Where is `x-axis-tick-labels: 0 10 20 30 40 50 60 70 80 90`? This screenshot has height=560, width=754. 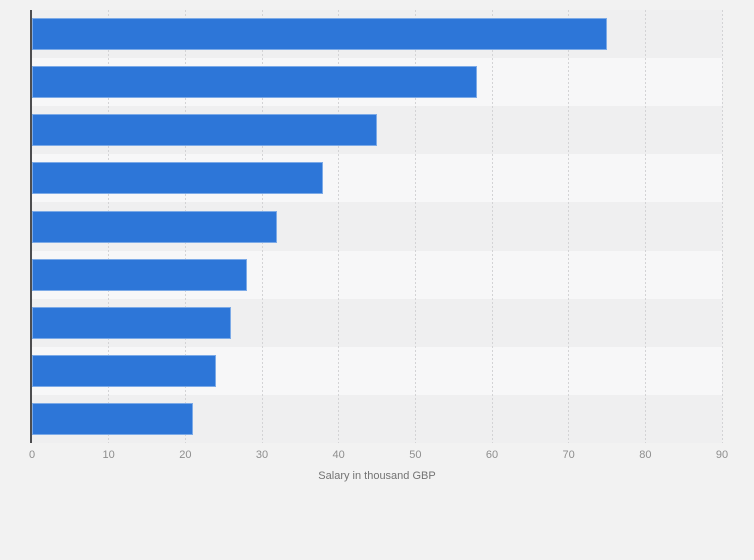 x-axis-tick-labels: 0 10 20 30 40 50 60 70 80 90 is located at coordinates (378, 455).